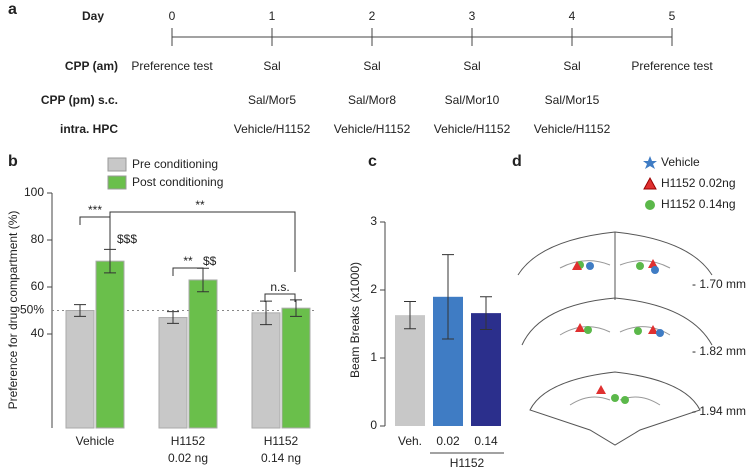 This screenshot has width=748, height=473. I want to click on cell: Sal/Mor15, so click(572, 100).